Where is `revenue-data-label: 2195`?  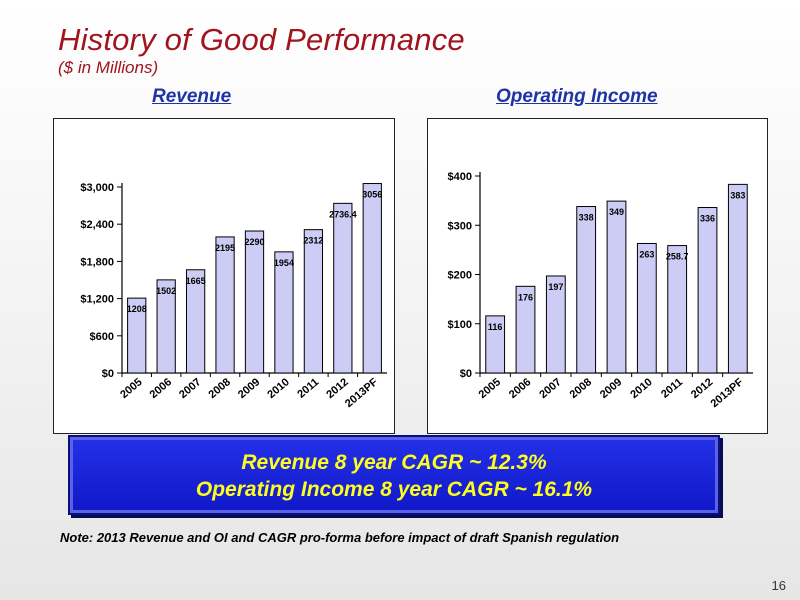
revenue-data-label: 2195 is located at coordinates (225, 248).